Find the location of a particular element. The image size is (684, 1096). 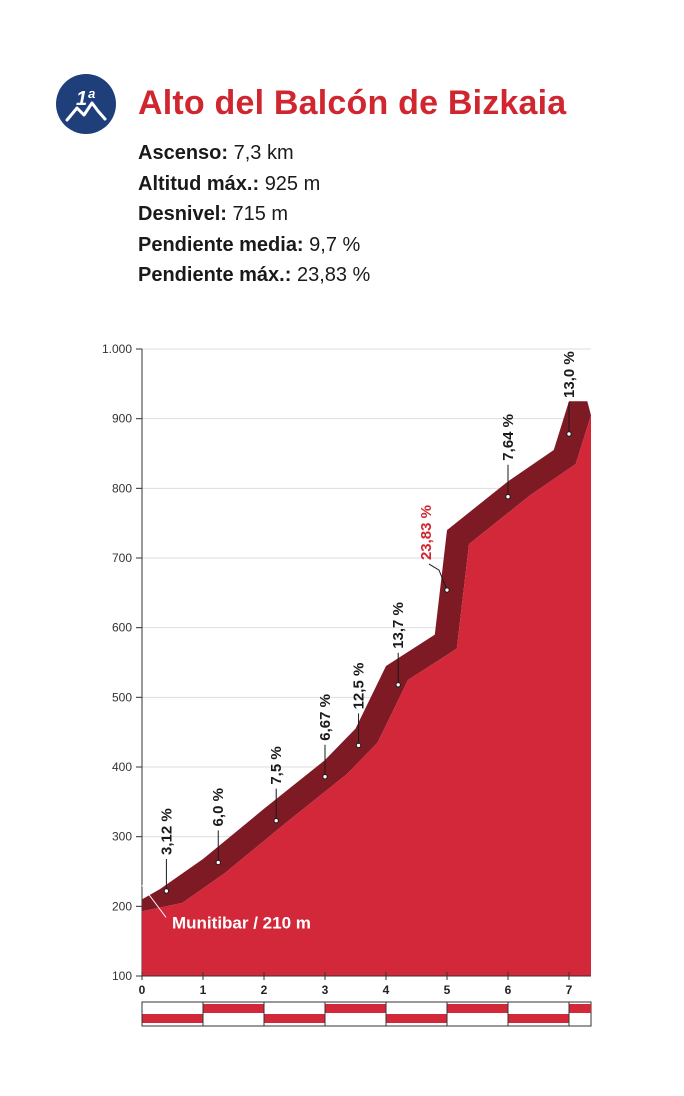

grade-label: 7,64 % is located at coordinates (508, 437).